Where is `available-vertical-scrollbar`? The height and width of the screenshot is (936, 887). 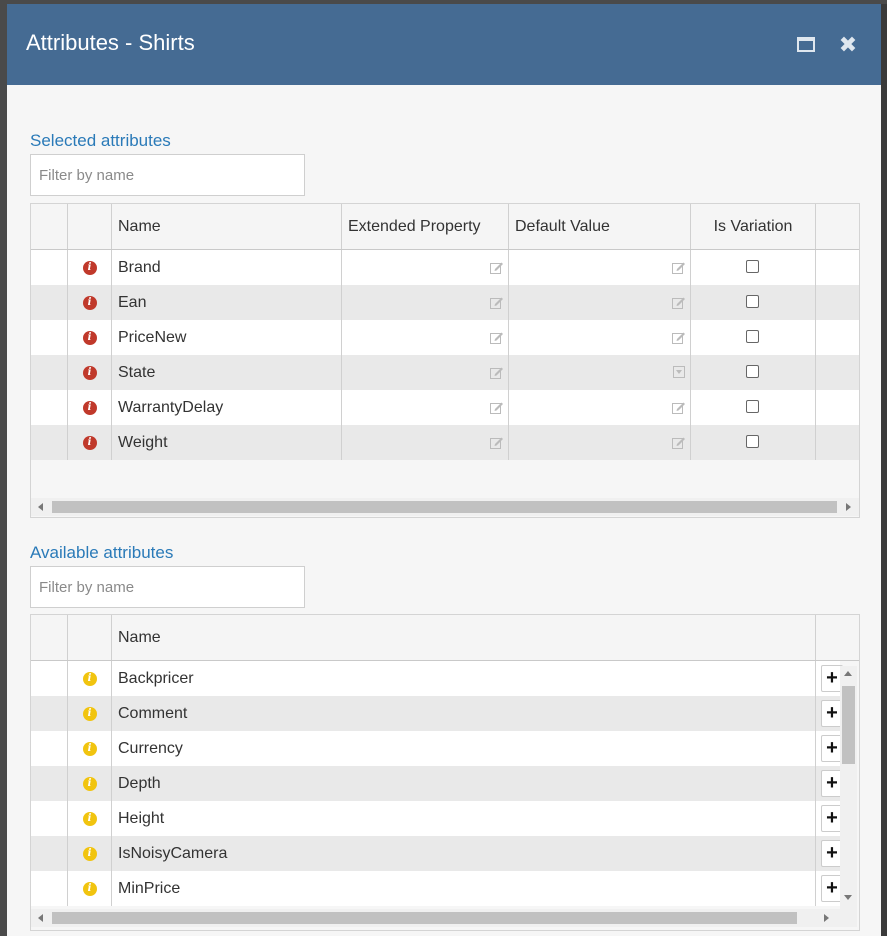
available-vertical-scrollbar is located at coordinates (848, 787).